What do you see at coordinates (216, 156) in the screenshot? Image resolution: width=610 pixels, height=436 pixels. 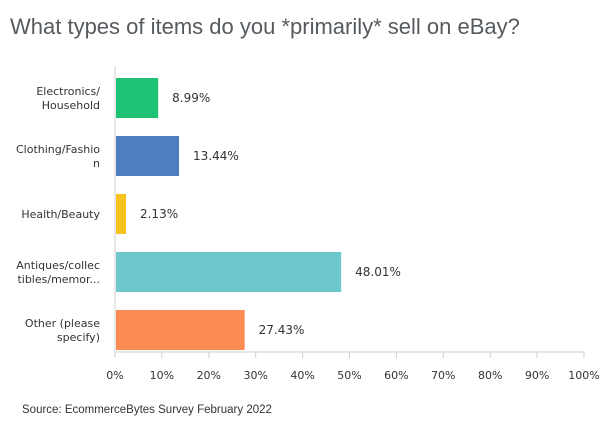 I see `data-label: 13.44%` at bounding box center [216, 156].